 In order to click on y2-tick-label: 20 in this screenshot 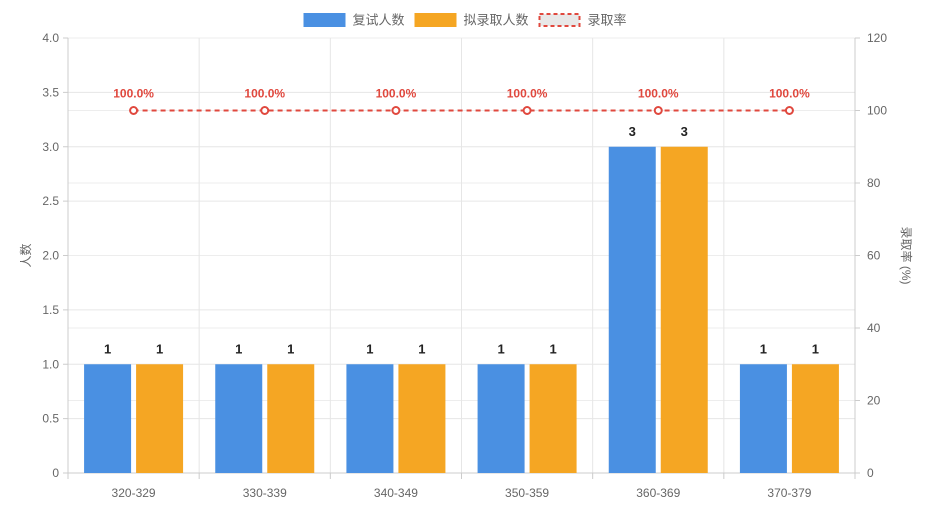, I will do `click(874, 401)`.